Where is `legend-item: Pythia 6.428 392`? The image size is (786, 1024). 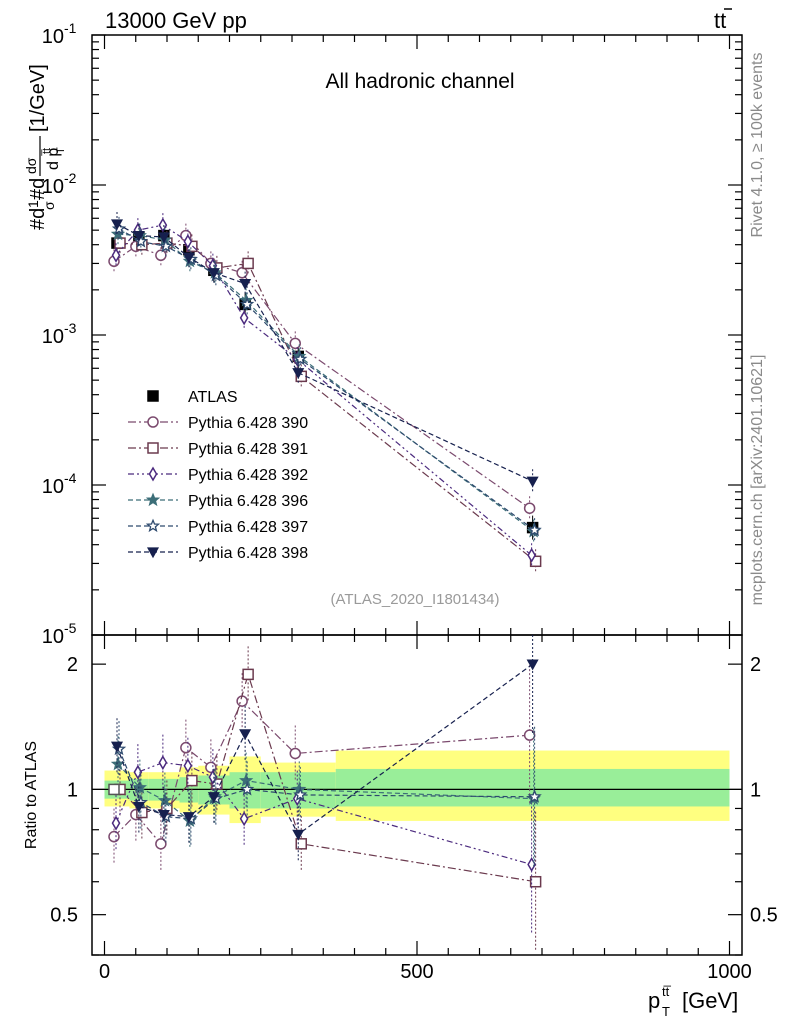 legend-item: Pythia 6.428 392 is located at coordinates (218, 475).